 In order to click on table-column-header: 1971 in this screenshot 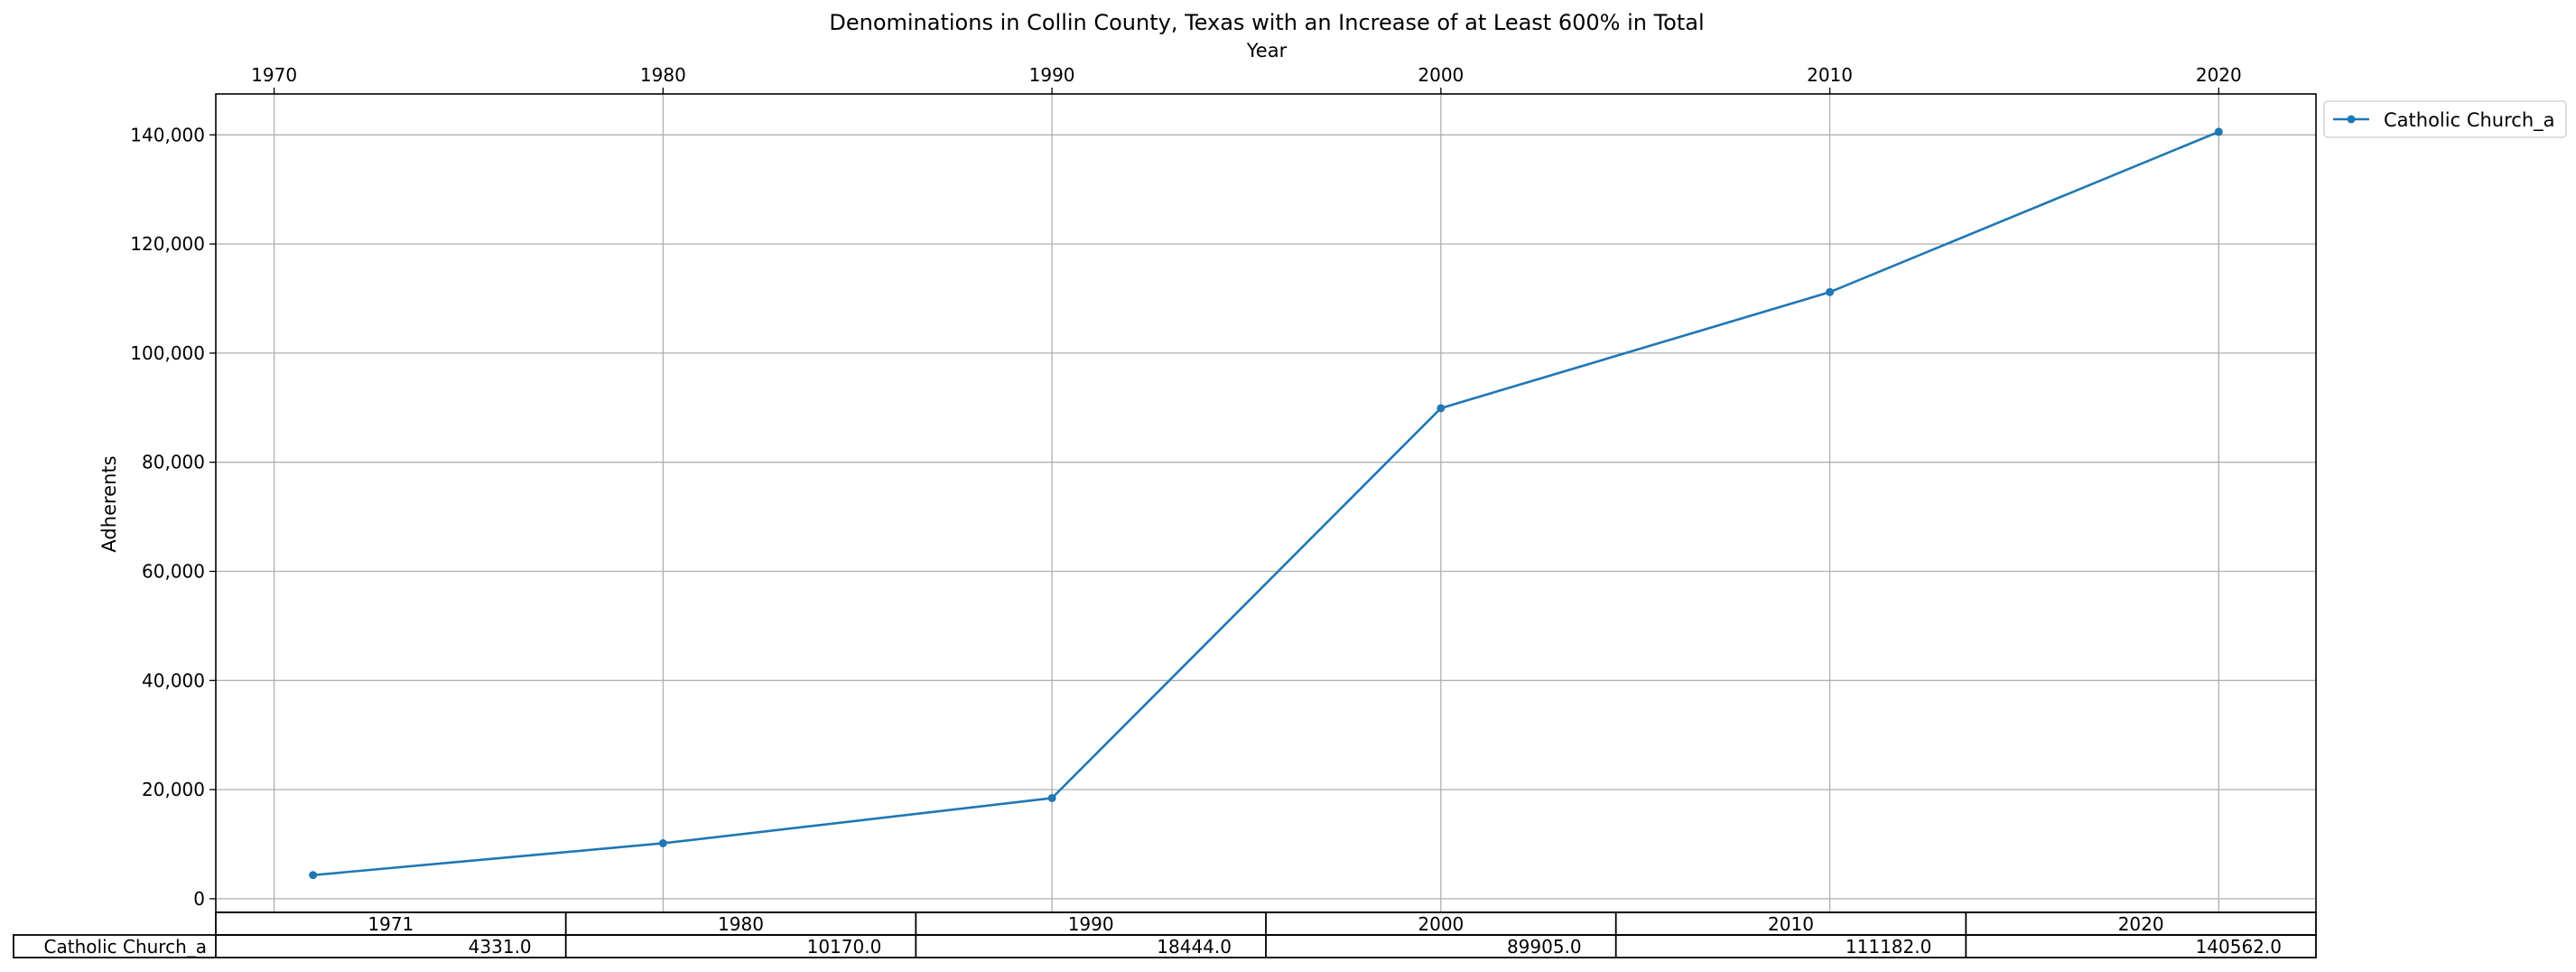, I will do `click(390, 924)`.